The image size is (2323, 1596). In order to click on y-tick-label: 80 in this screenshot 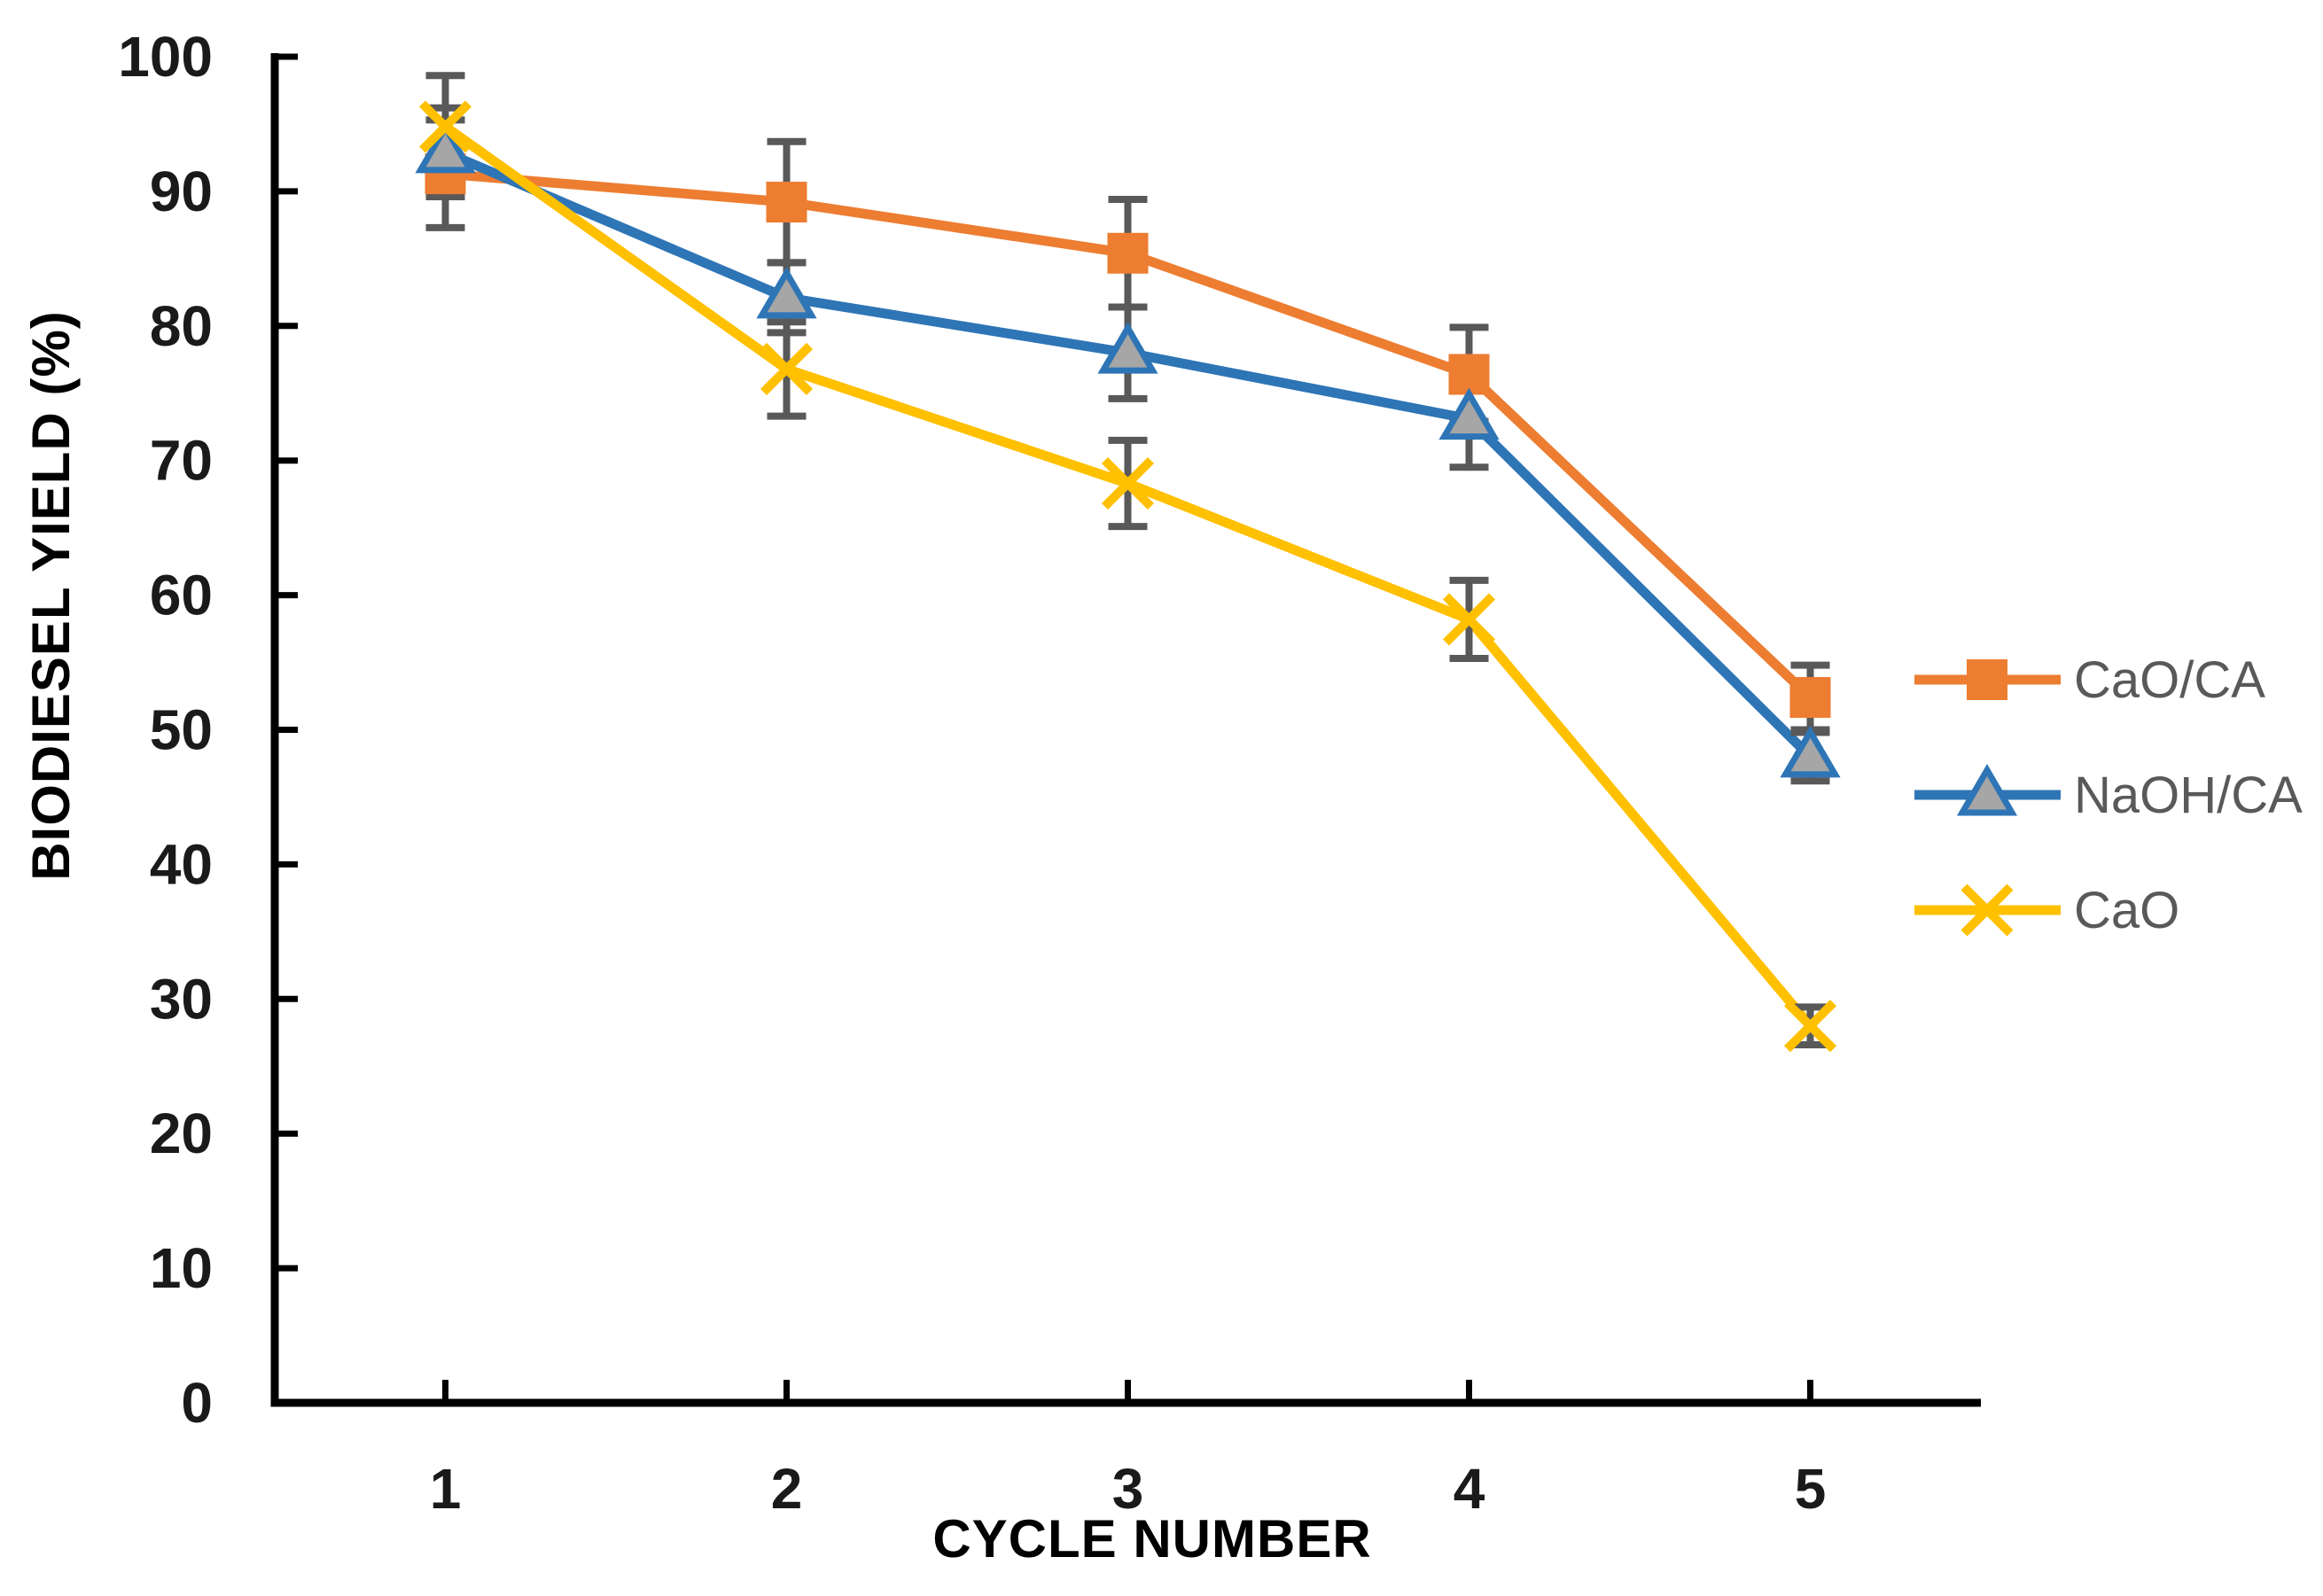, I will do `click(181, 326)`.